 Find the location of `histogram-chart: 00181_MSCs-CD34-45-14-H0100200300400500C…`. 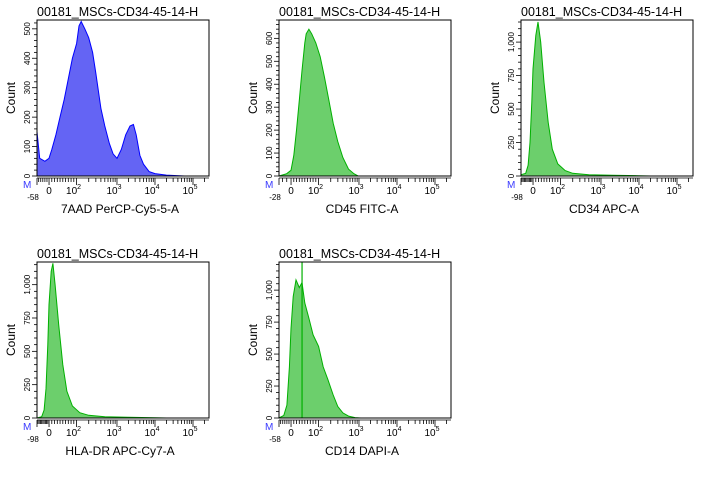

histogram-chart: 00181_MSCs-CD34-45-14-H0100200300400500C… is located at coordinates (107, 110).